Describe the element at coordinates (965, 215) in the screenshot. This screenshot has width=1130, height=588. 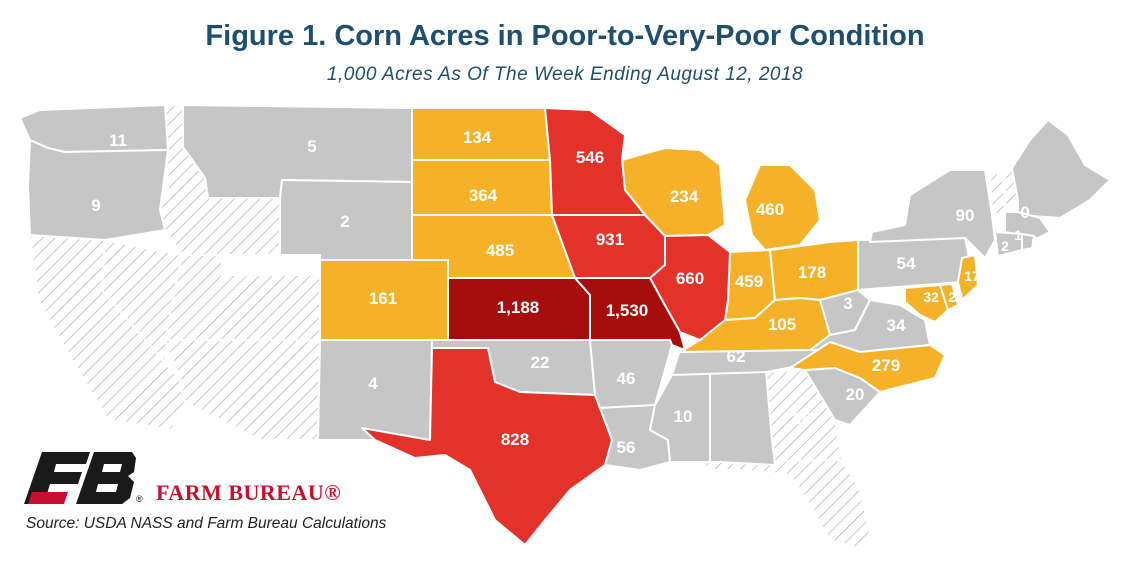
I see `label-ny: 90` at that location.